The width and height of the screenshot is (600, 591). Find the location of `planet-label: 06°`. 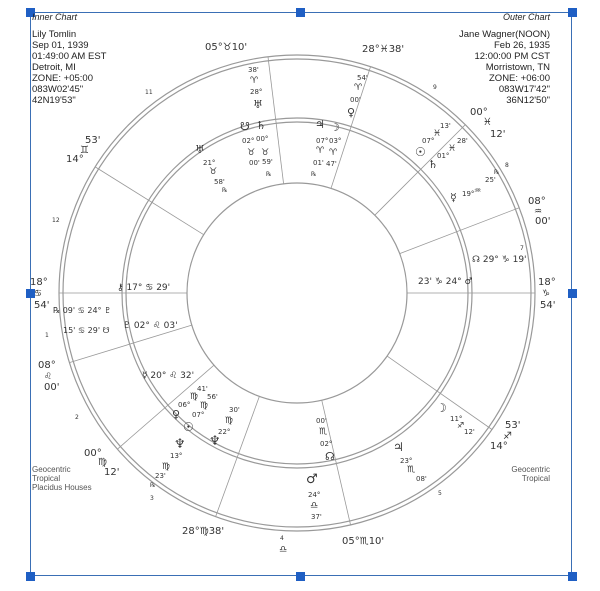

planet-label: 06° is located at coordinates (184, 405).